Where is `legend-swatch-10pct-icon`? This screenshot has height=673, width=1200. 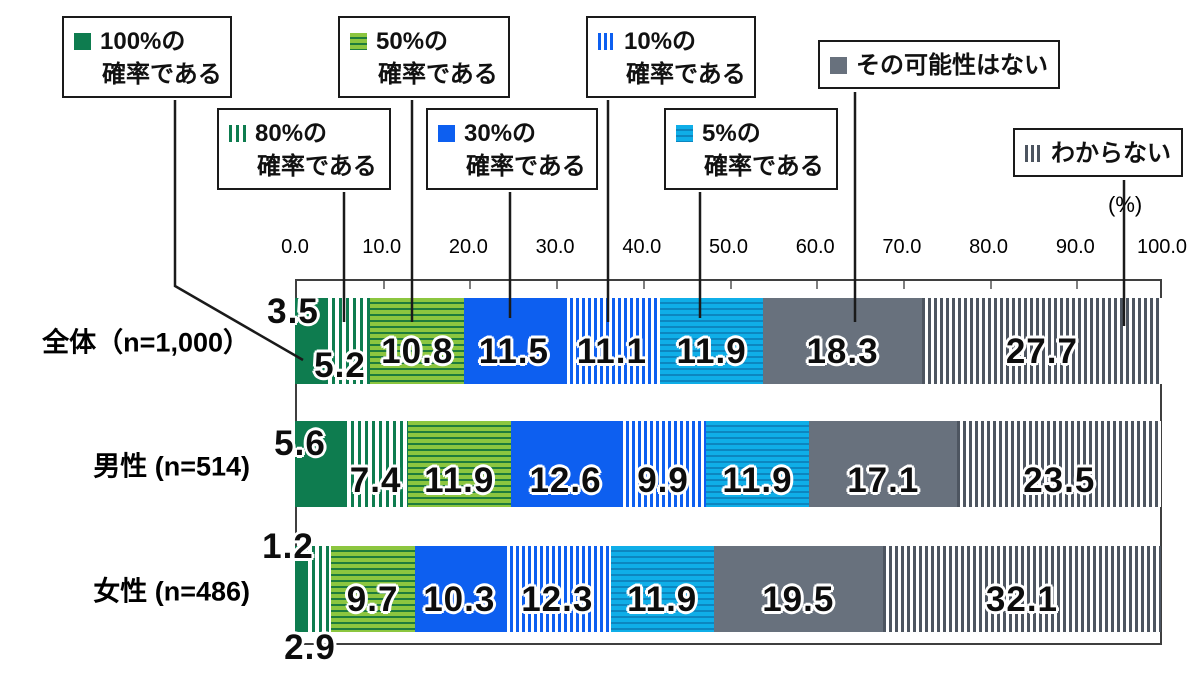
legend-swatch-10pct-icon is located at coordinates (606, 41).